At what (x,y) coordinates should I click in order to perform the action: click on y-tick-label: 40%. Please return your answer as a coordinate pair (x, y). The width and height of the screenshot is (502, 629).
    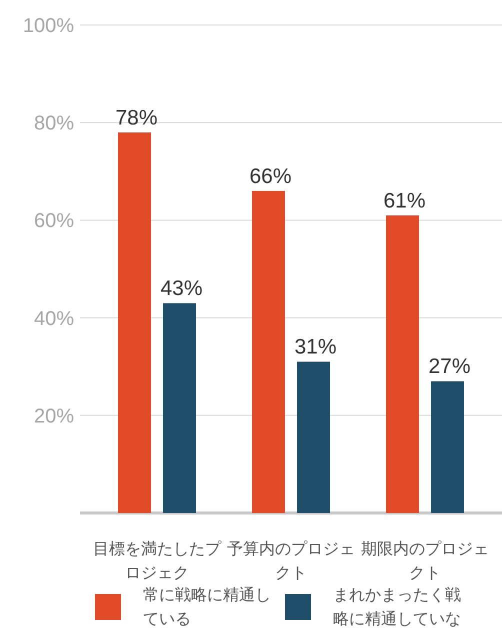
    Looking at the image, I should click on (54, 319).